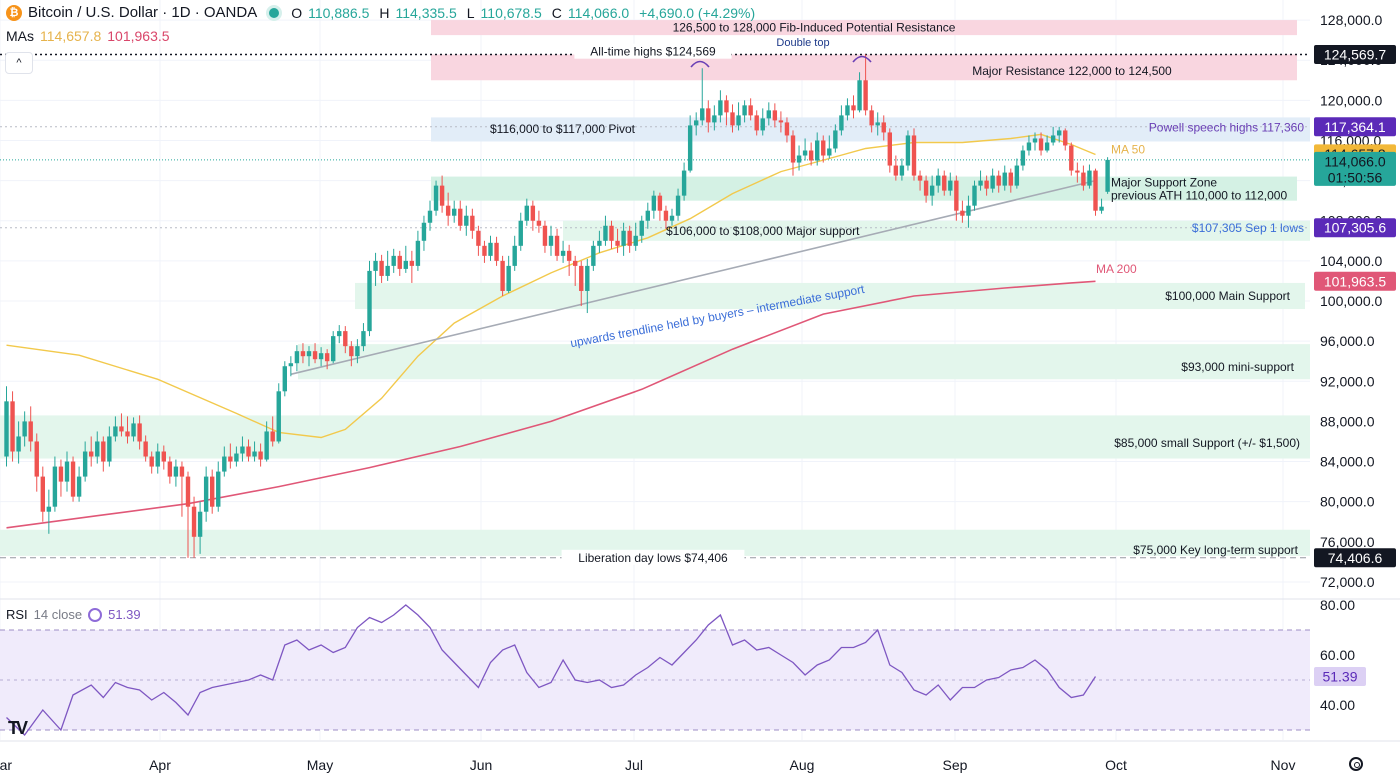 The height and width of the screenshot is (779, 1400). Describe the element at coordinates (864, 28) in the screenshot. I see `zone-rect` at that location.